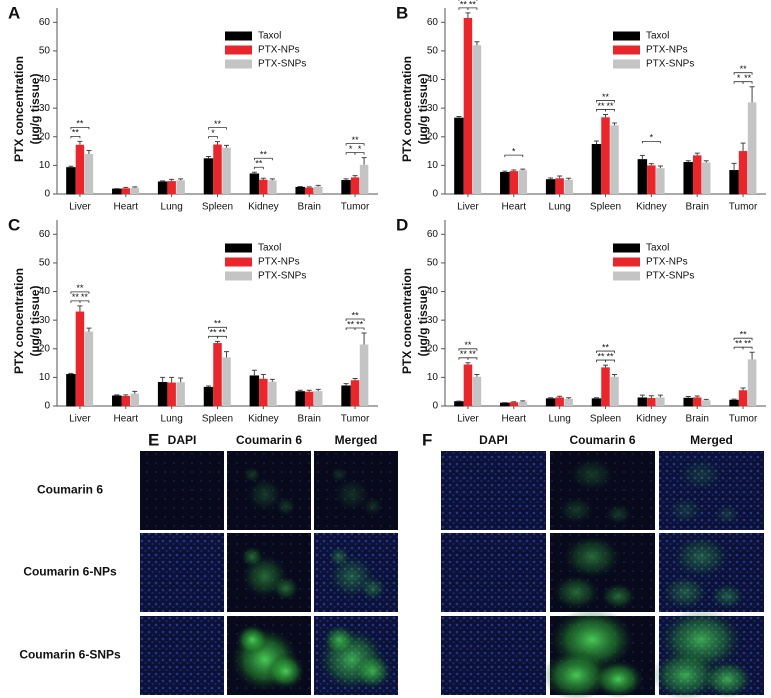 This screenshot has height=698, width=771. What do you see at coordinates (172, 419) in the screenshot?
I see `x-tick-label: Lung` at bounding box center [172, 419].